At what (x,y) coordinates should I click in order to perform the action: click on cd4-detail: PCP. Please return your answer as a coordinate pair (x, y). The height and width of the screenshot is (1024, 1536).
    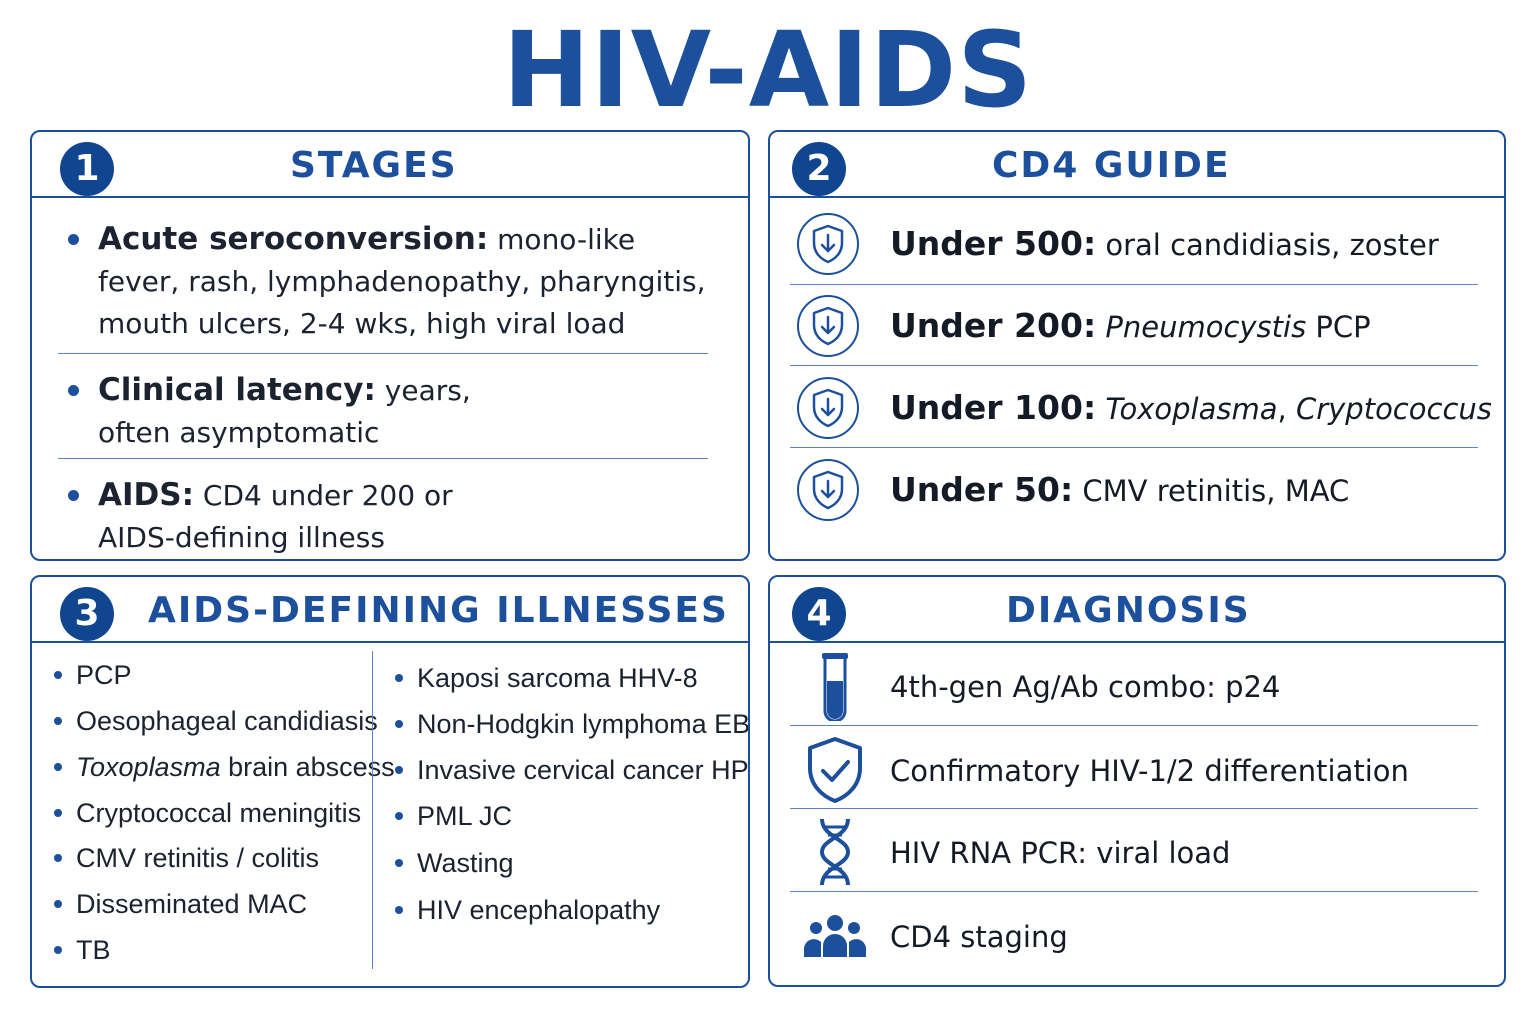
    Looking at the image, I should click on (1338, 327).